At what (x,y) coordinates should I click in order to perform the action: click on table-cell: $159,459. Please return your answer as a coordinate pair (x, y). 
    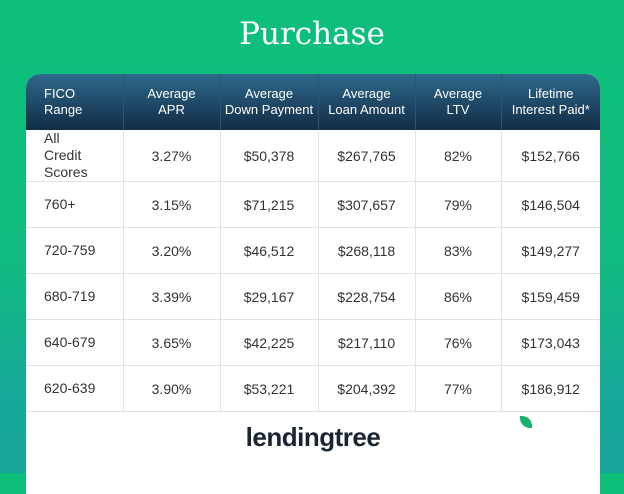
    Looking at the image, I should click on (550, 296).